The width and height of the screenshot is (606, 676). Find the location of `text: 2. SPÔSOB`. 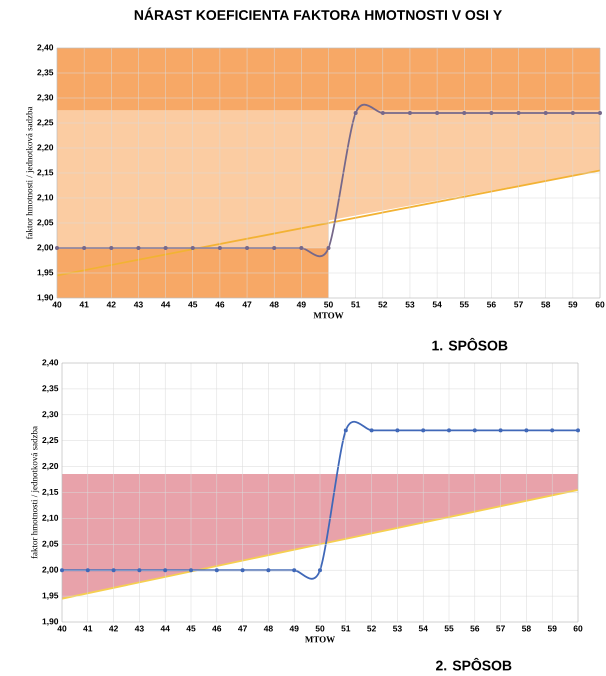

text: 2. SPÔSOB is located at coordinates (474, 664).